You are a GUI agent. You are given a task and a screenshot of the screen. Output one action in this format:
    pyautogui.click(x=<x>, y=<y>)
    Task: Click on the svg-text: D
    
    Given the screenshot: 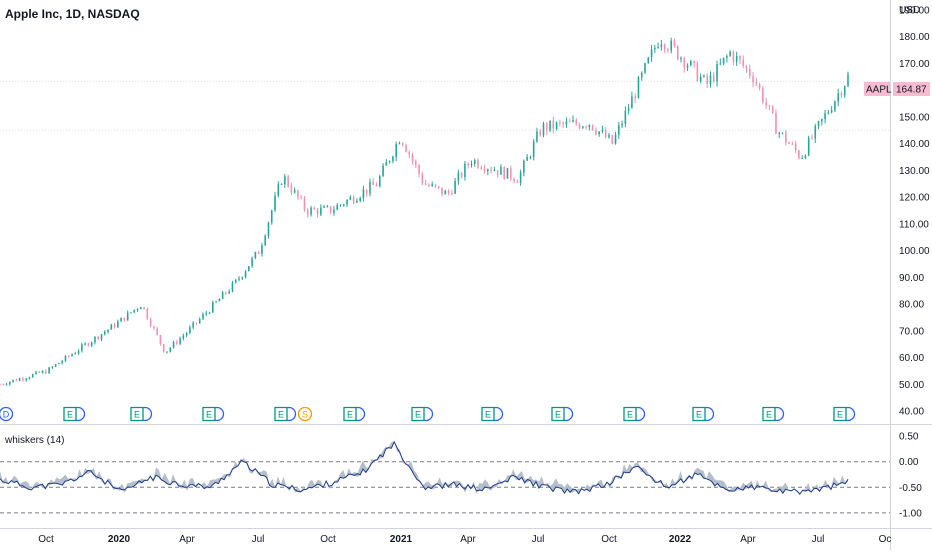 What is the action you would take?
    pyautogui.click(x=6, y=415)
    